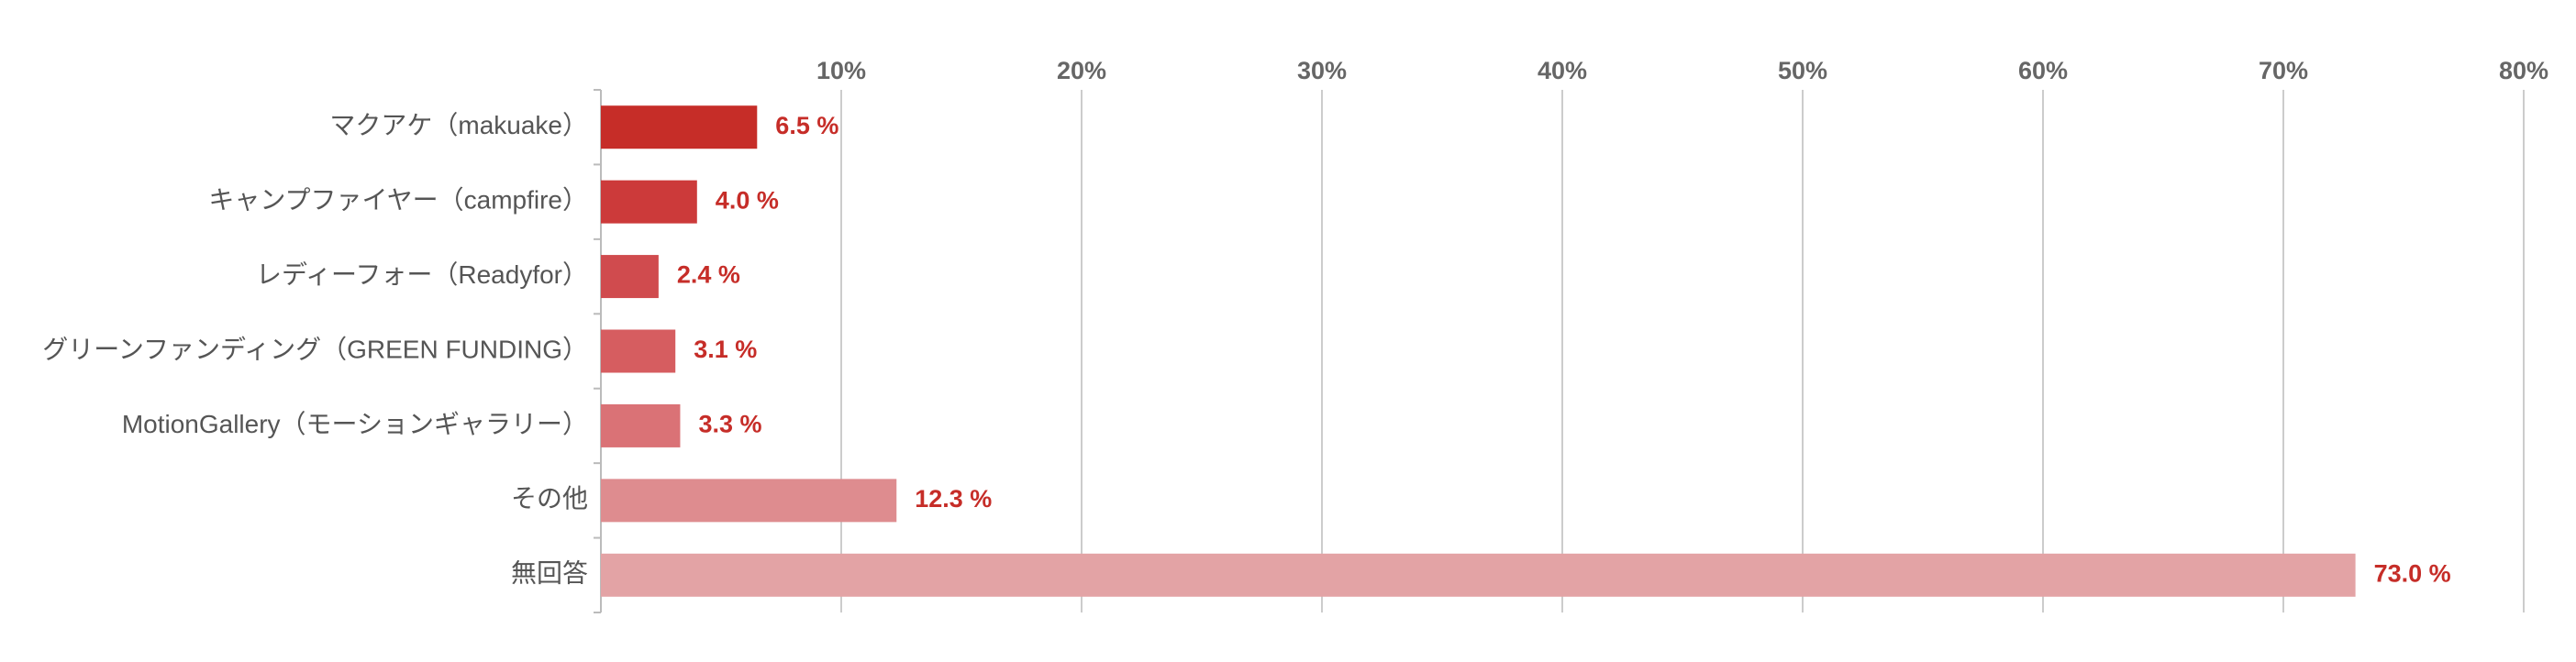 This screenshot has width=2576, height=662. Describe the element at coordinates (315, 349) in the screenshot. I see `category-label: グリーンファンディング（GREEN FUNDING）` at that location.